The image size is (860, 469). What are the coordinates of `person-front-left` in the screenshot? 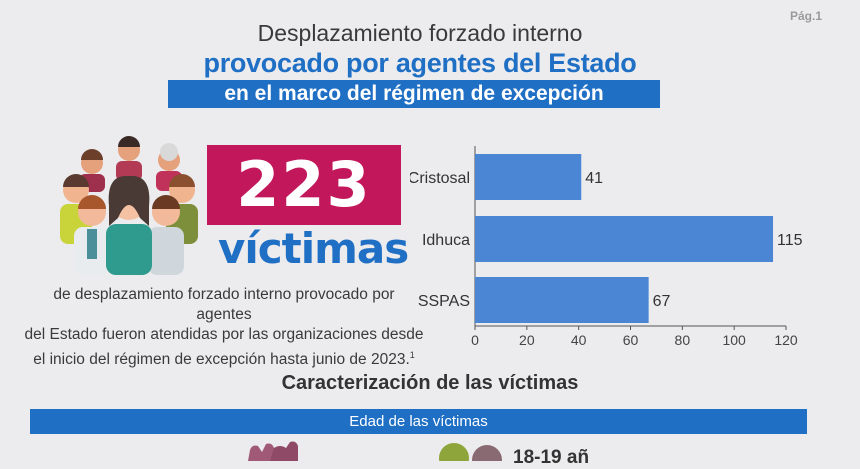 It's located at (92, 235).